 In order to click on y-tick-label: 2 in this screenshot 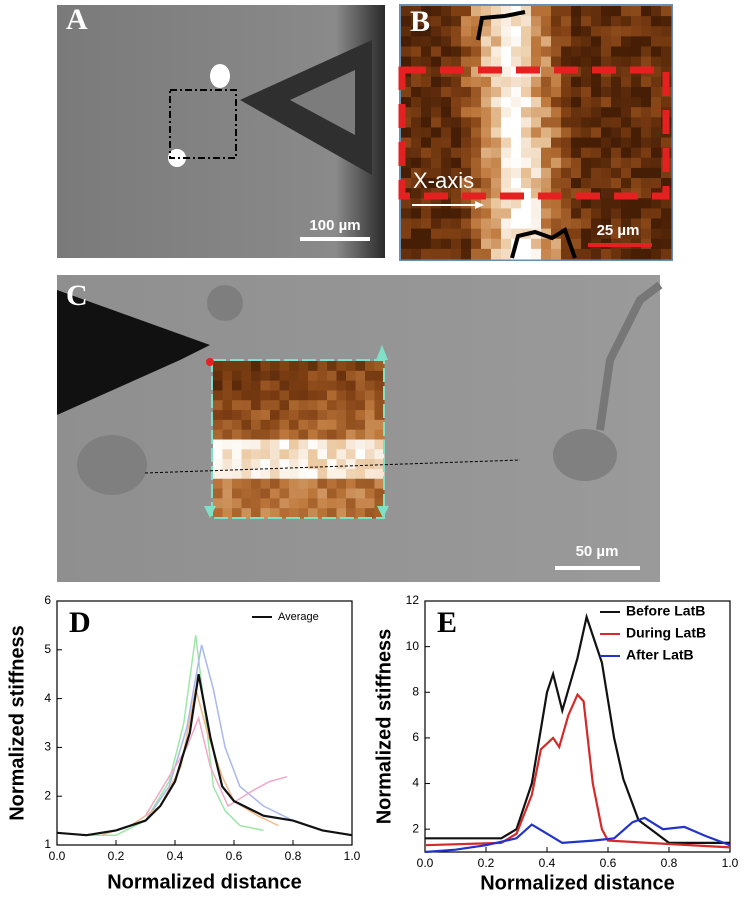, I will do `click(47, 795)`.